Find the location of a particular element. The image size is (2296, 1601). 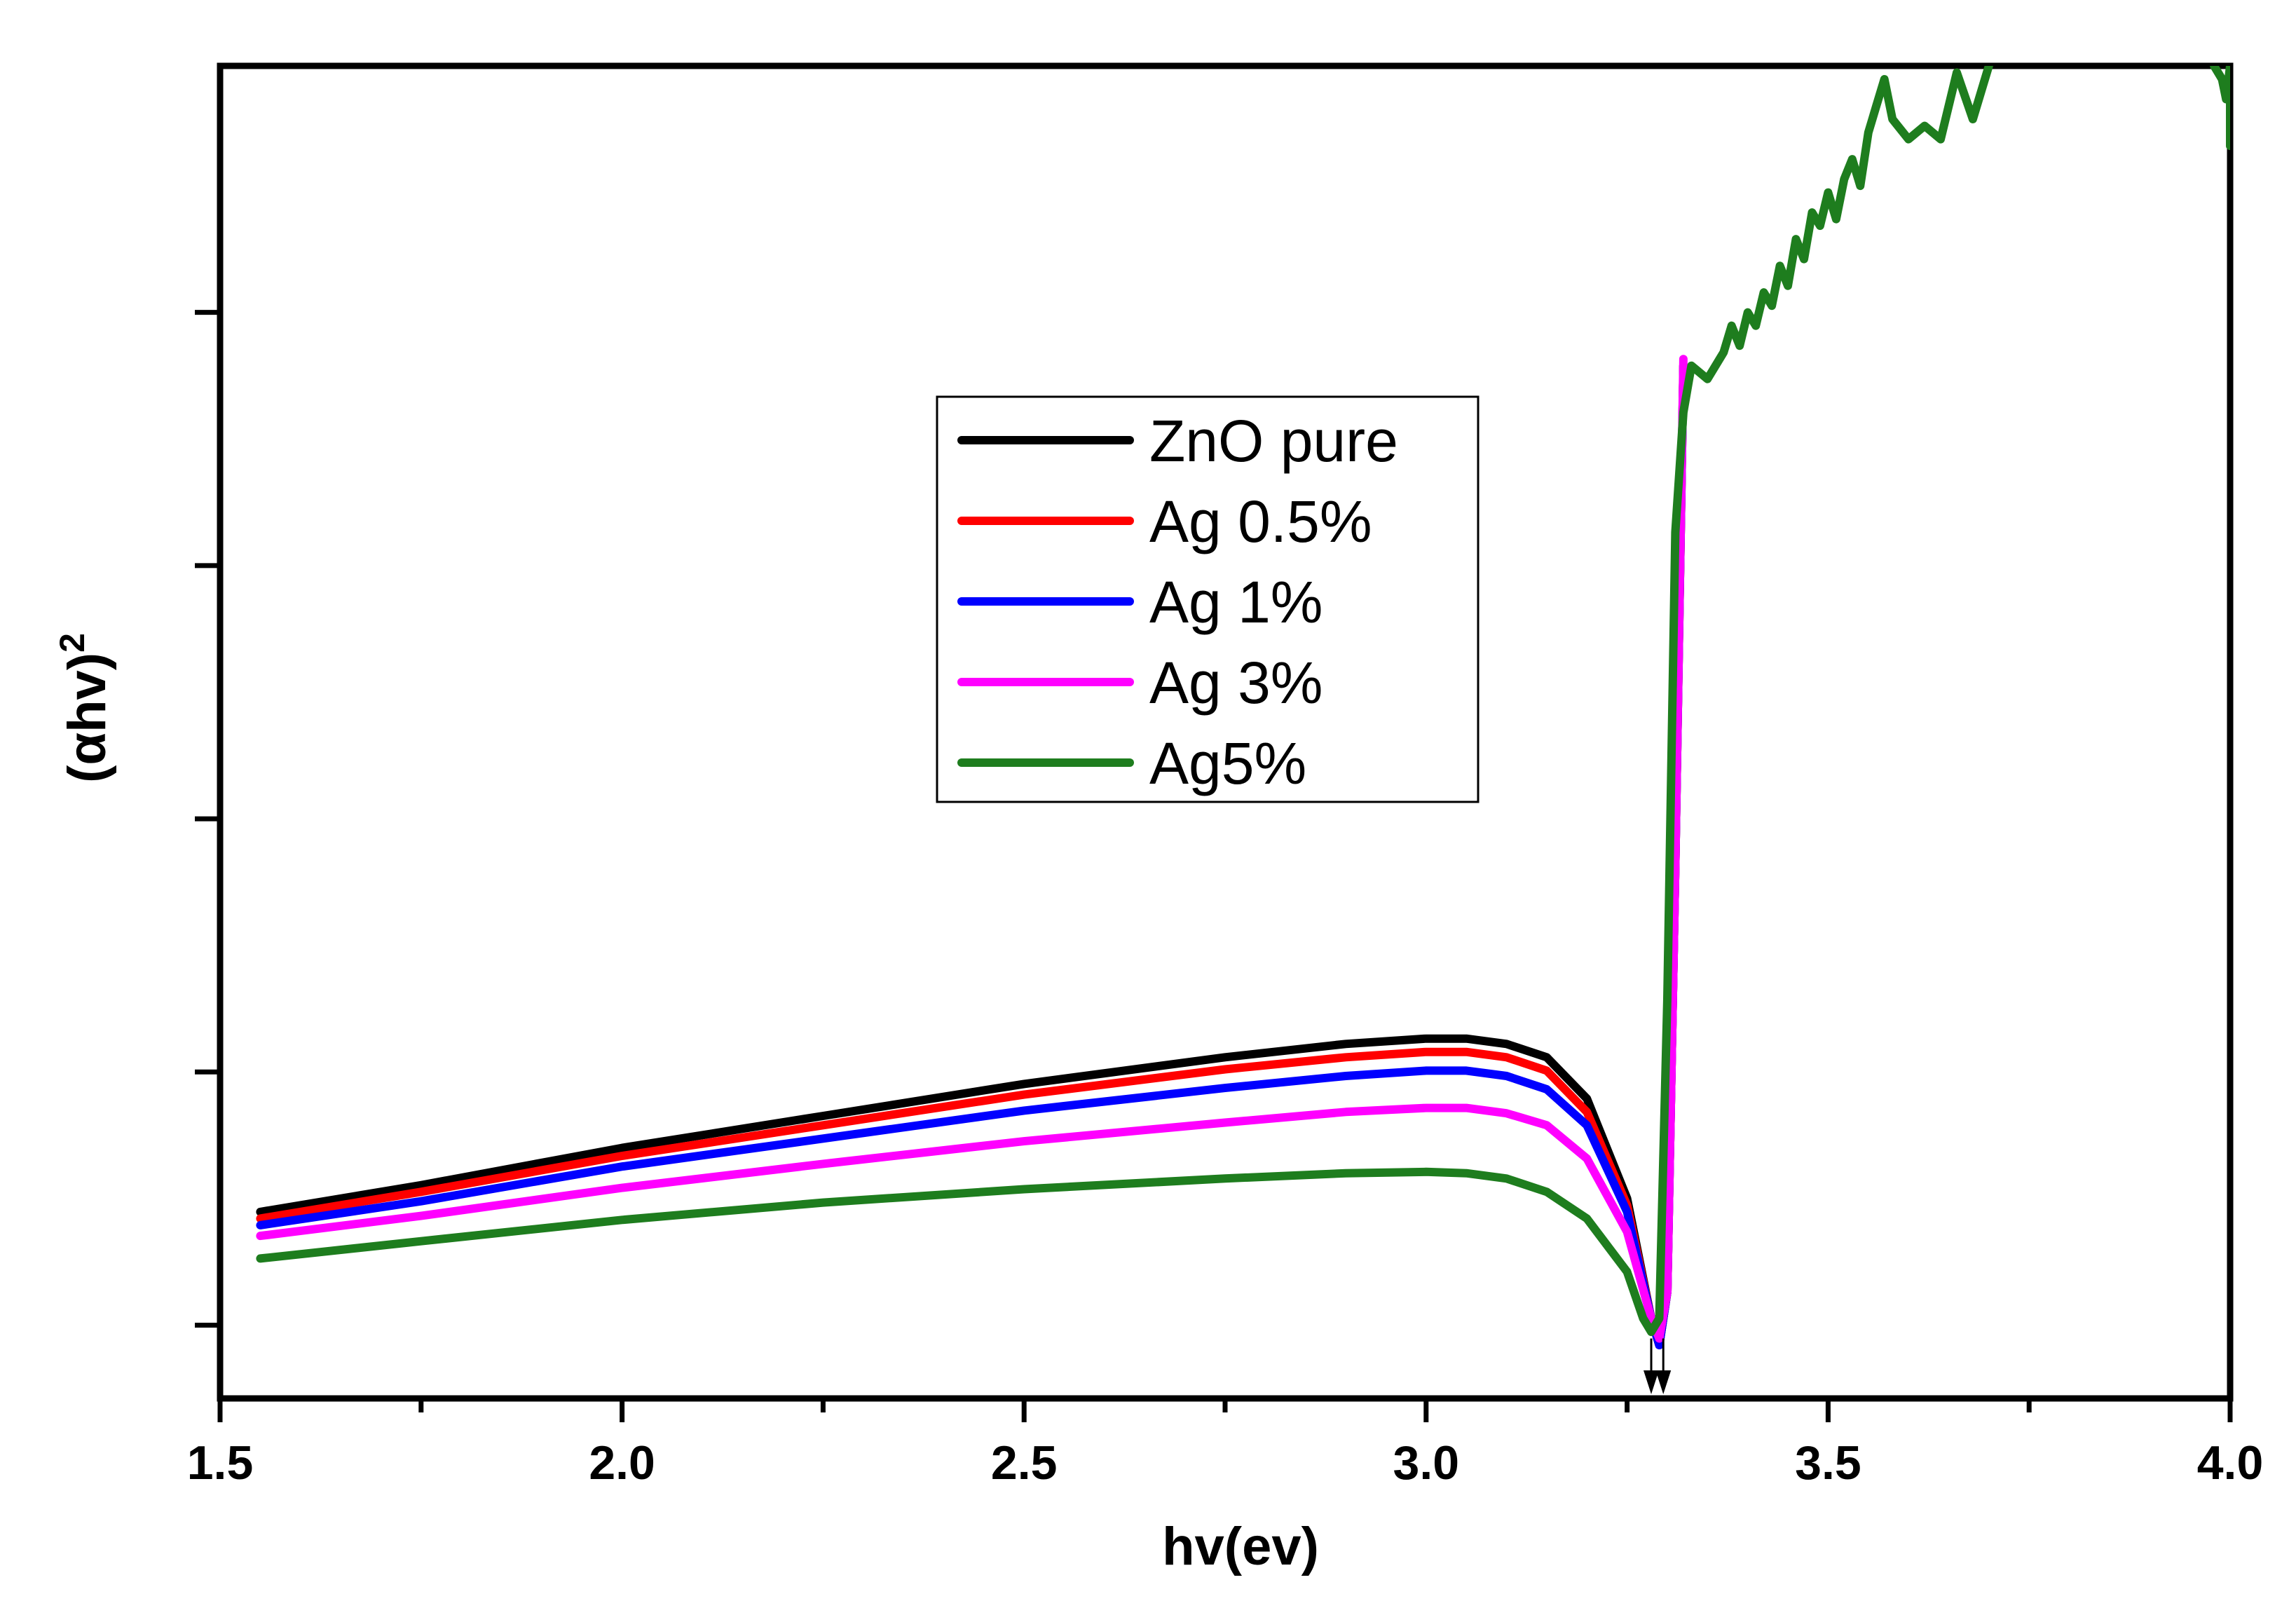

y-axis is located at coordinates (207, 819).